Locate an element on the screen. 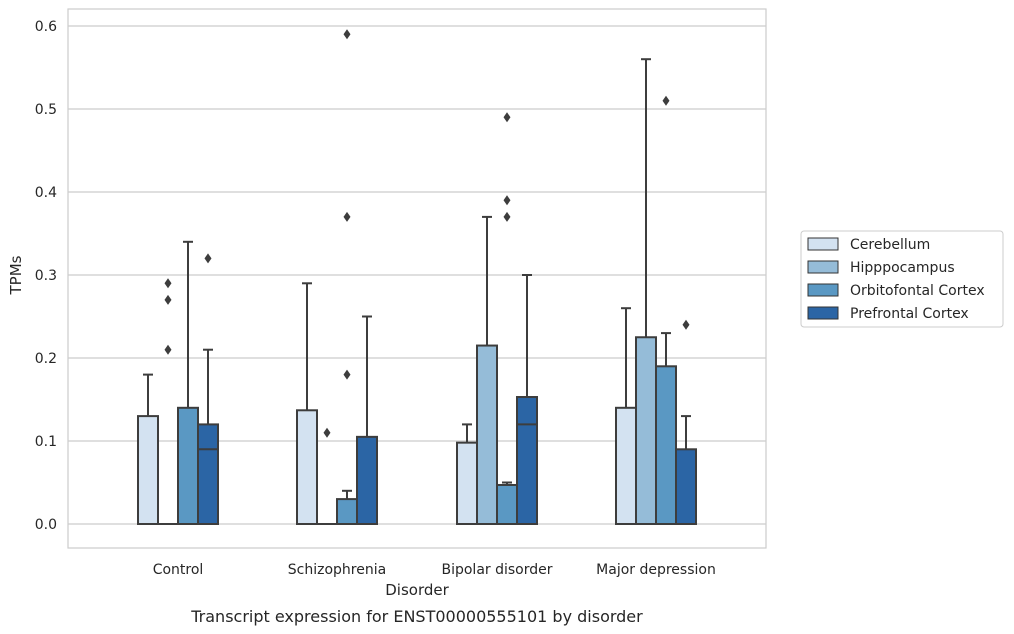 This screenshot has height=634, width=1014. y-tick-label: 0.4 is located at coordinates (46, 193).